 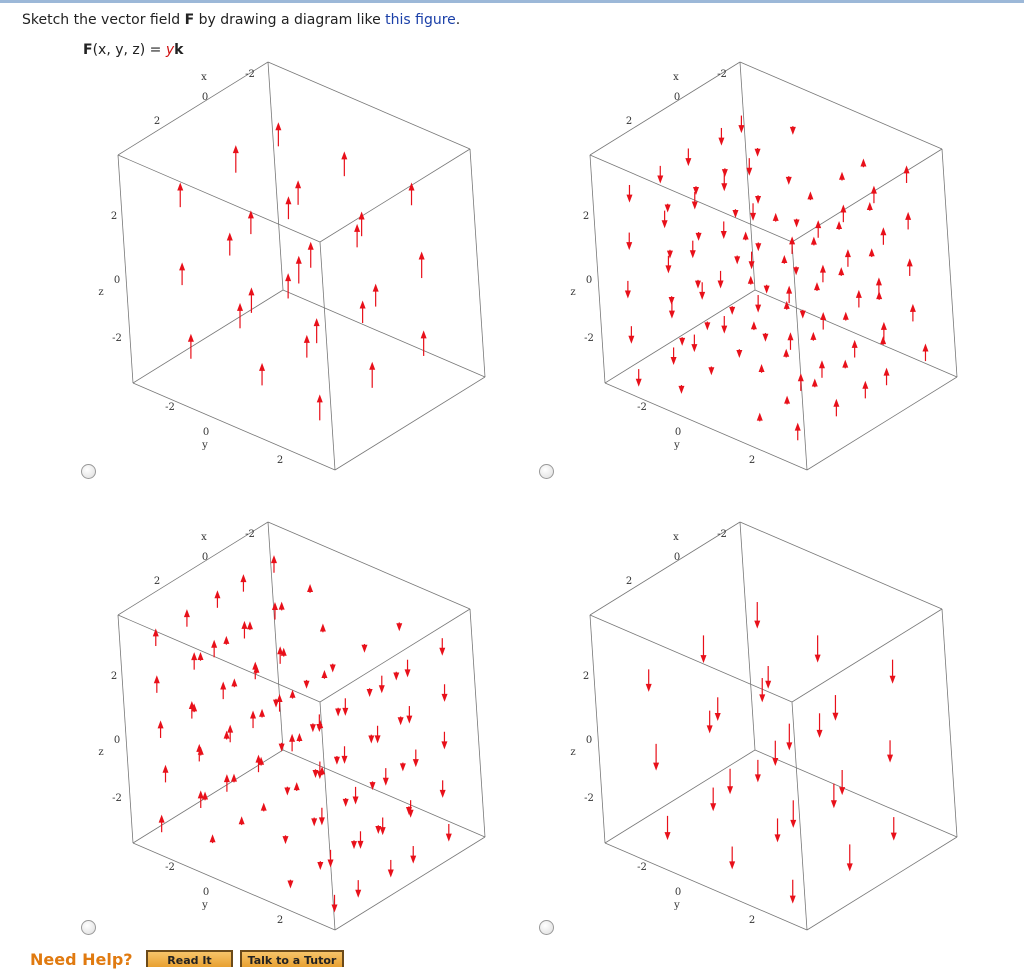 What do you see at coordinates (676, 537) in the screenshot?
I see `axis-label: x` at bounding box center [676, 537].